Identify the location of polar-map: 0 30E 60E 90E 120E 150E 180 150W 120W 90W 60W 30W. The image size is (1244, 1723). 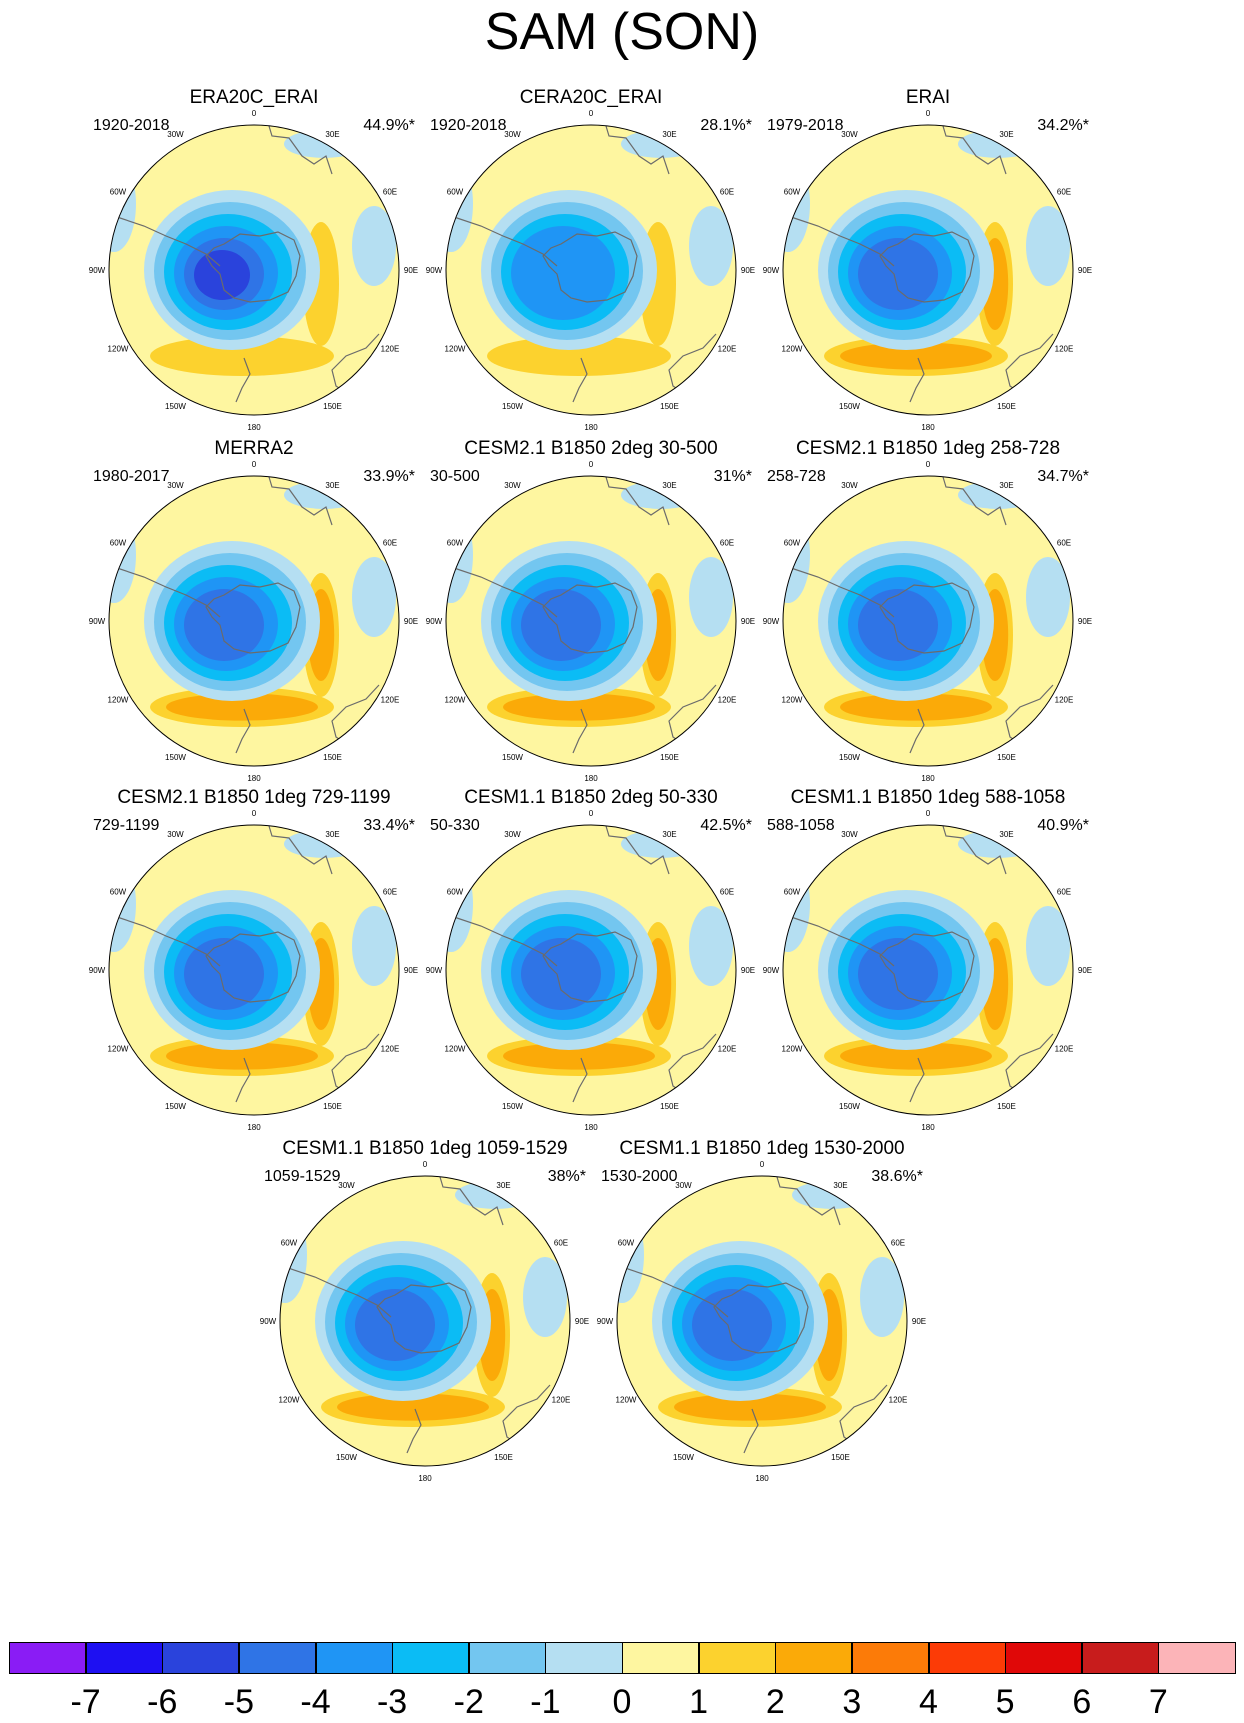
(927, 270).